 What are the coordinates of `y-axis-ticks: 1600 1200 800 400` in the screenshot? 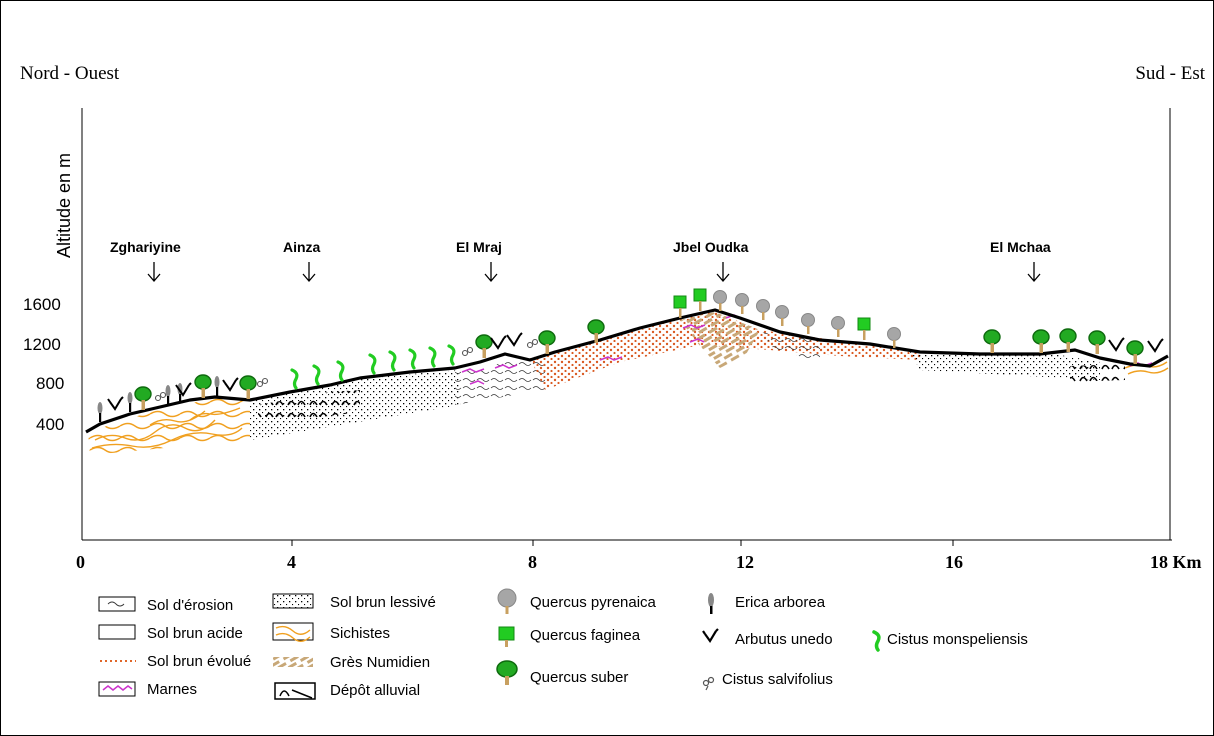 It's located at (43, 364).